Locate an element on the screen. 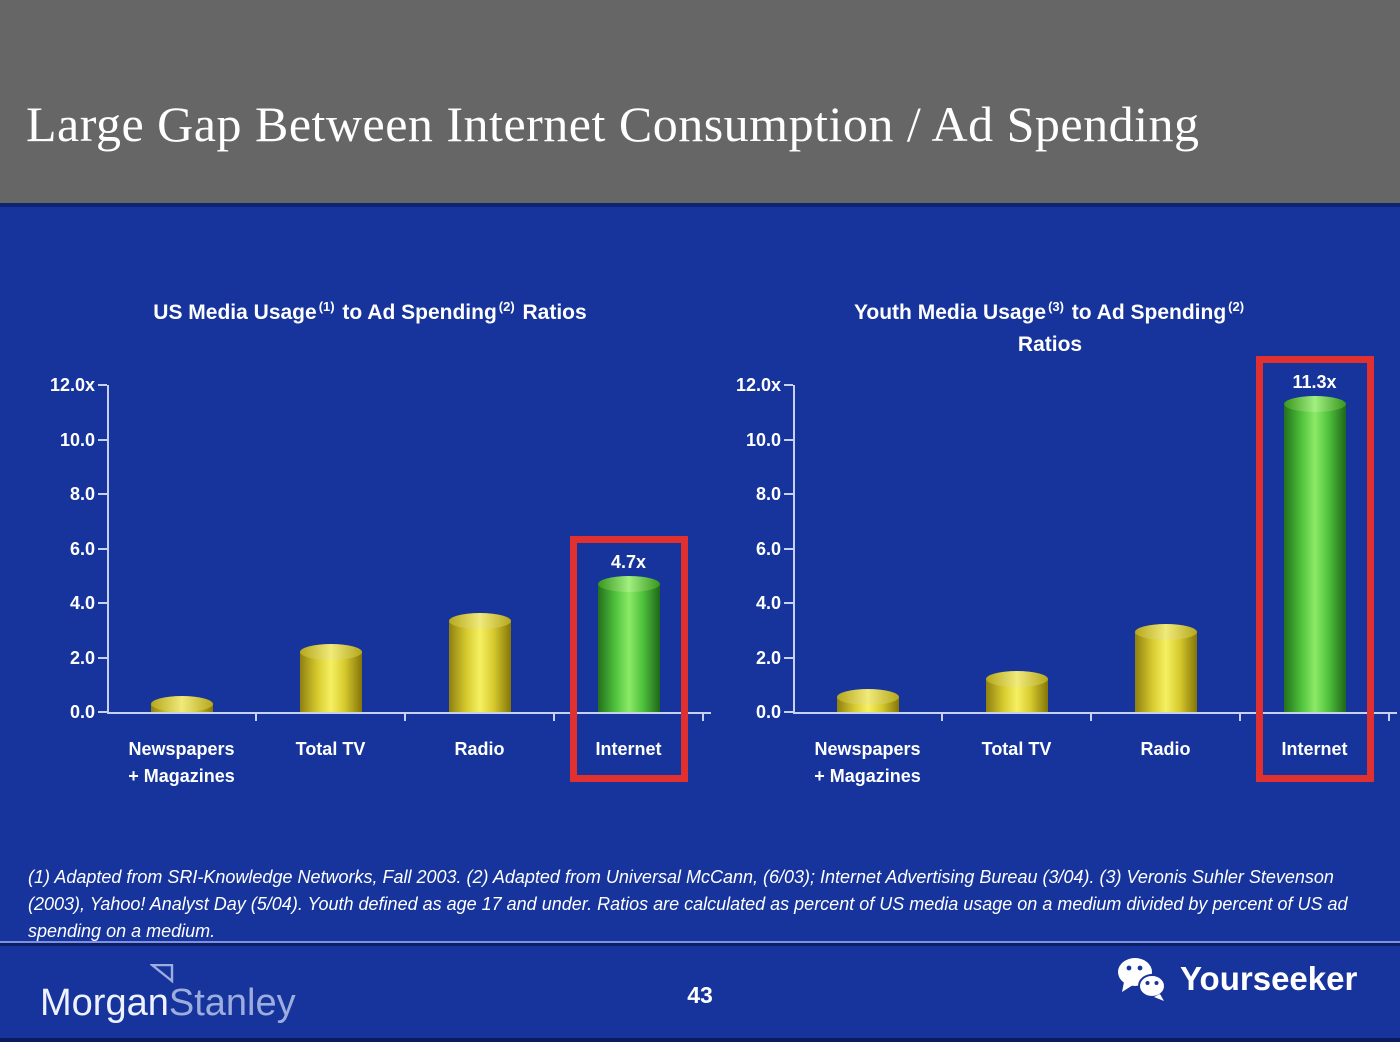 Image resolution: width=1400 pixels, height=1042 pixels. category-label-line: Internet is located at coordinates (628, 749).